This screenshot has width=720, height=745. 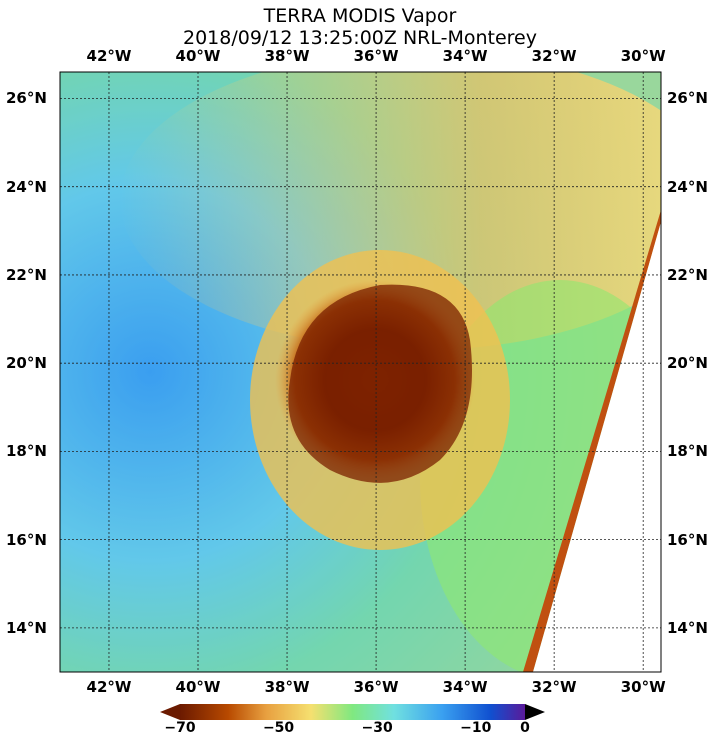 What do you see at coordinates (170, 712) in the screenshot?
I see `colorbar-low-arrow` at bounding box center [170, 712].